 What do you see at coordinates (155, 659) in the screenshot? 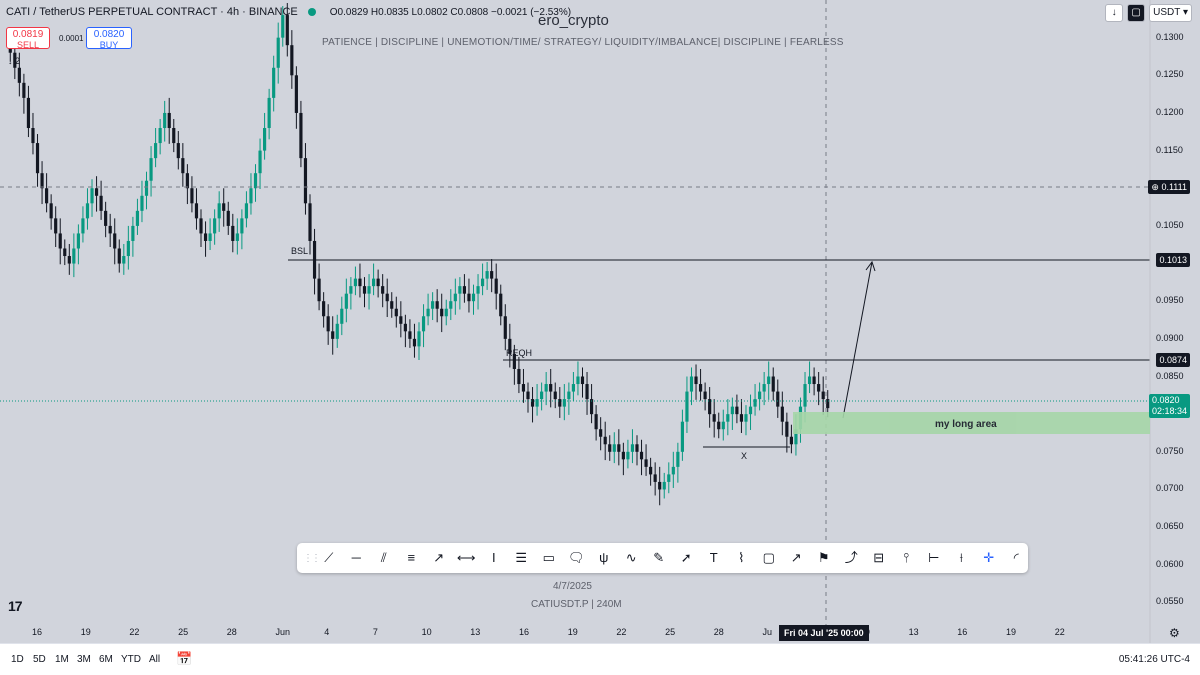
I see `period-button: All` at bounding box center [155, 659].